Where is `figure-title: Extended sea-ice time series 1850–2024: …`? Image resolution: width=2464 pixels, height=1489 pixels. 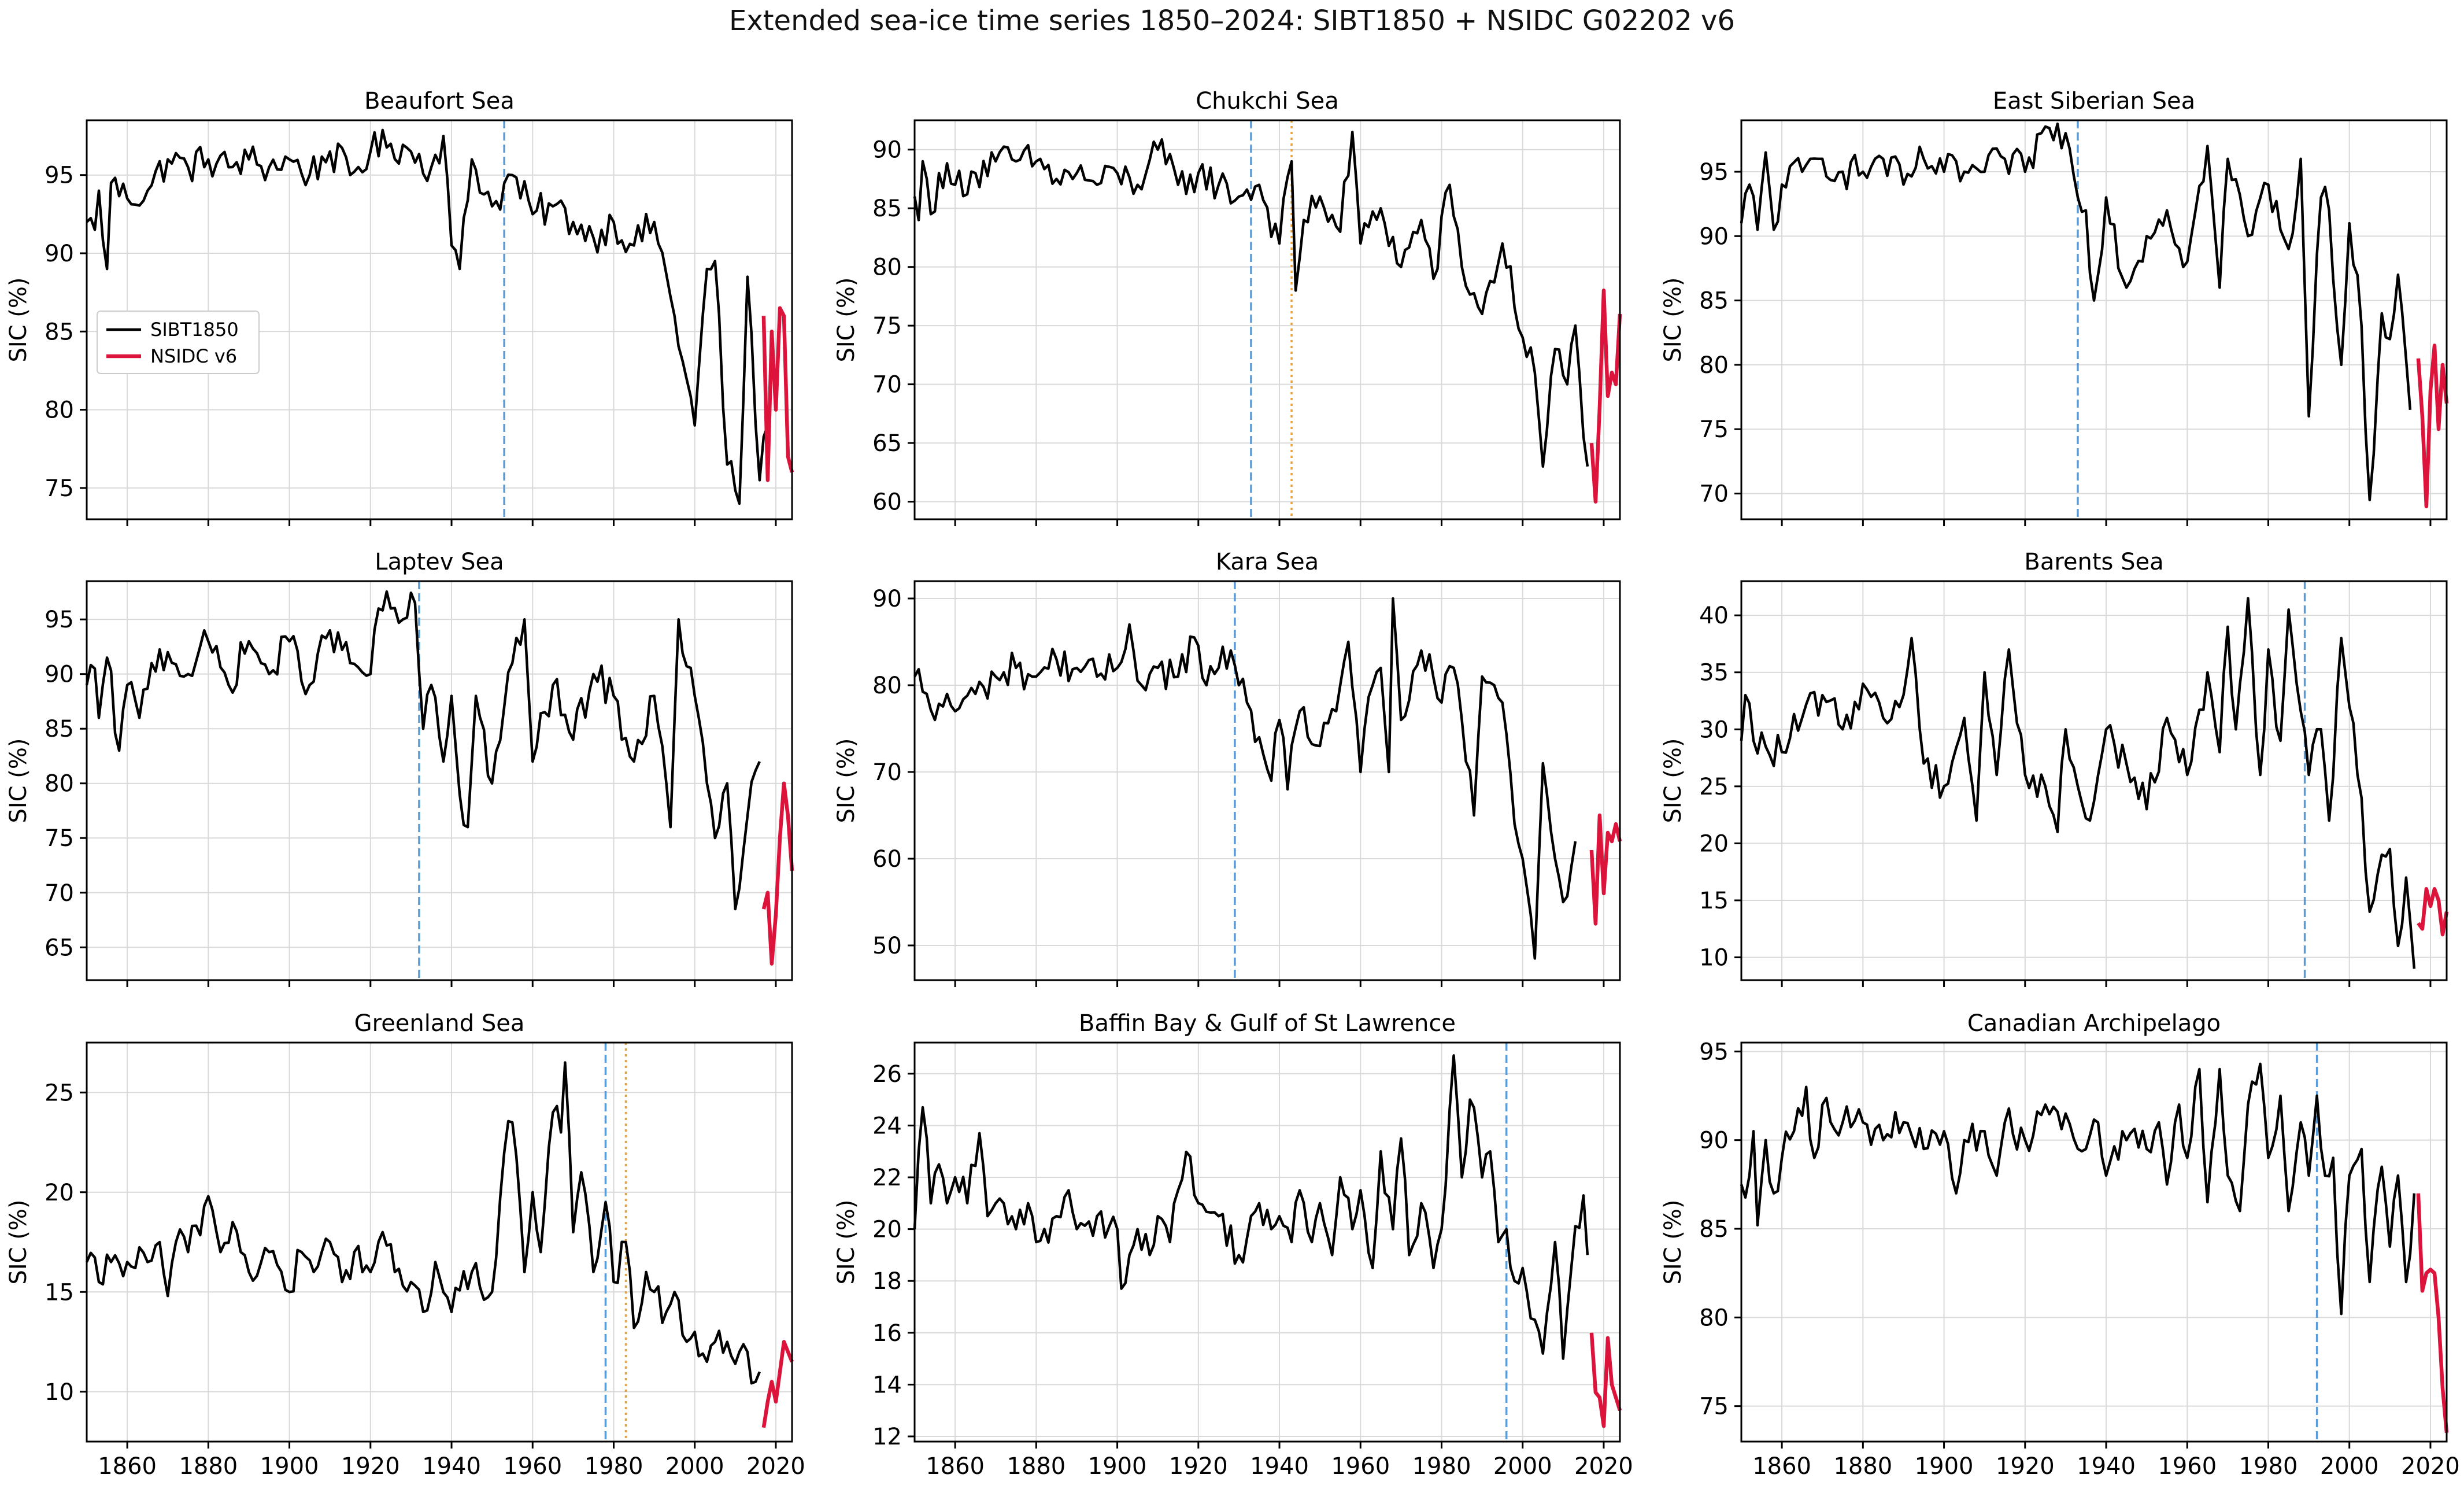
figure-title: Extended sea-ice time series 1850–2024: … is located at coordinates (1232, 21).